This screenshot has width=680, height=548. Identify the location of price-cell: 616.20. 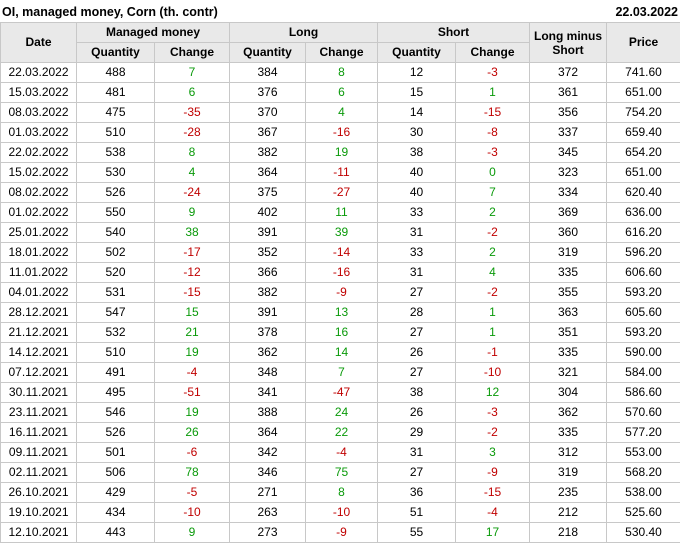
(643, 232).